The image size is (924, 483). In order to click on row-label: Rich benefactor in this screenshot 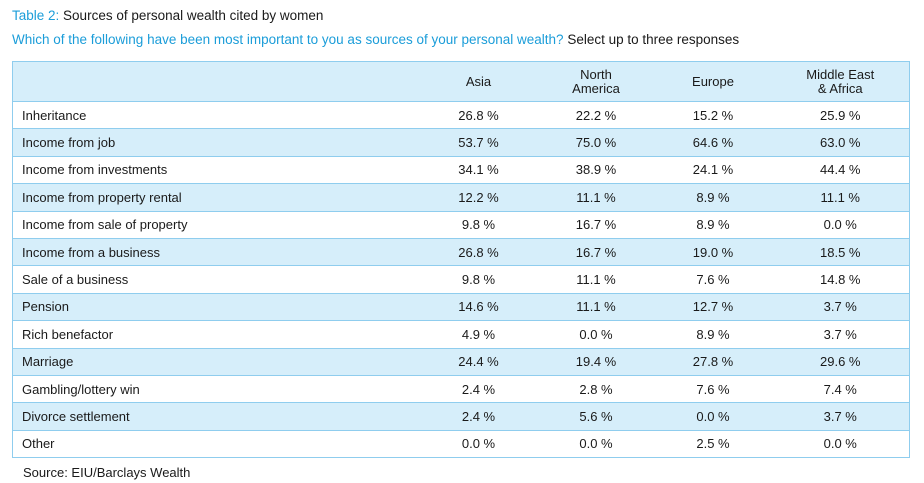, I will do `click(216, 334)`.